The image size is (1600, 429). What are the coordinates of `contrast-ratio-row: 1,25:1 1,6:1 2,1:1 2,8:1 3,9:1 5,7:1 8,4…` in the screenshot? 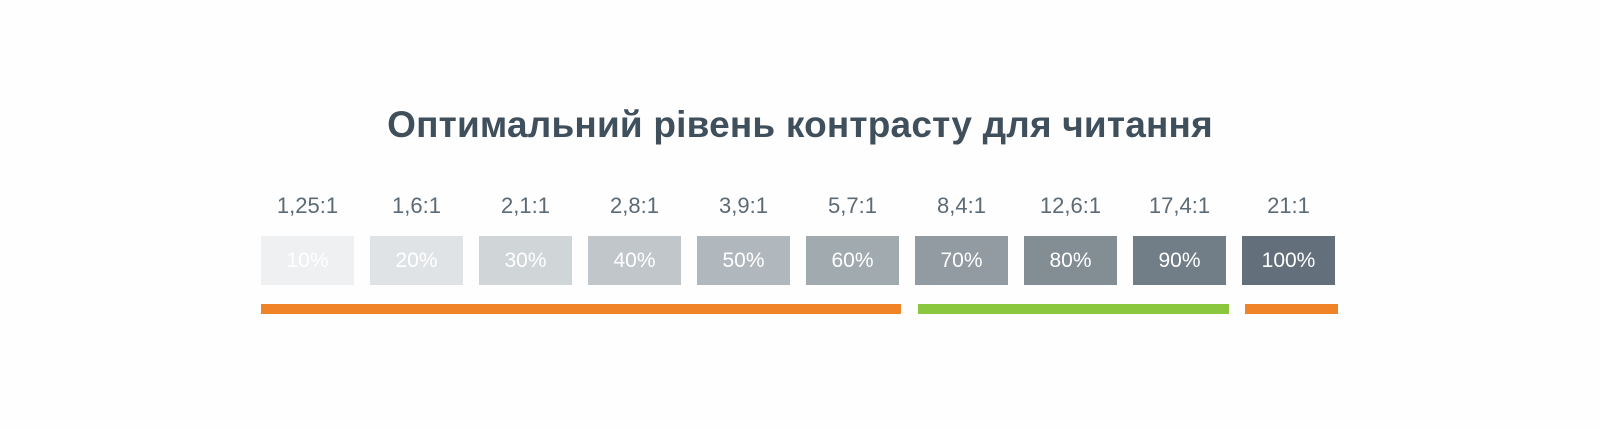 It's located at (798, 206).